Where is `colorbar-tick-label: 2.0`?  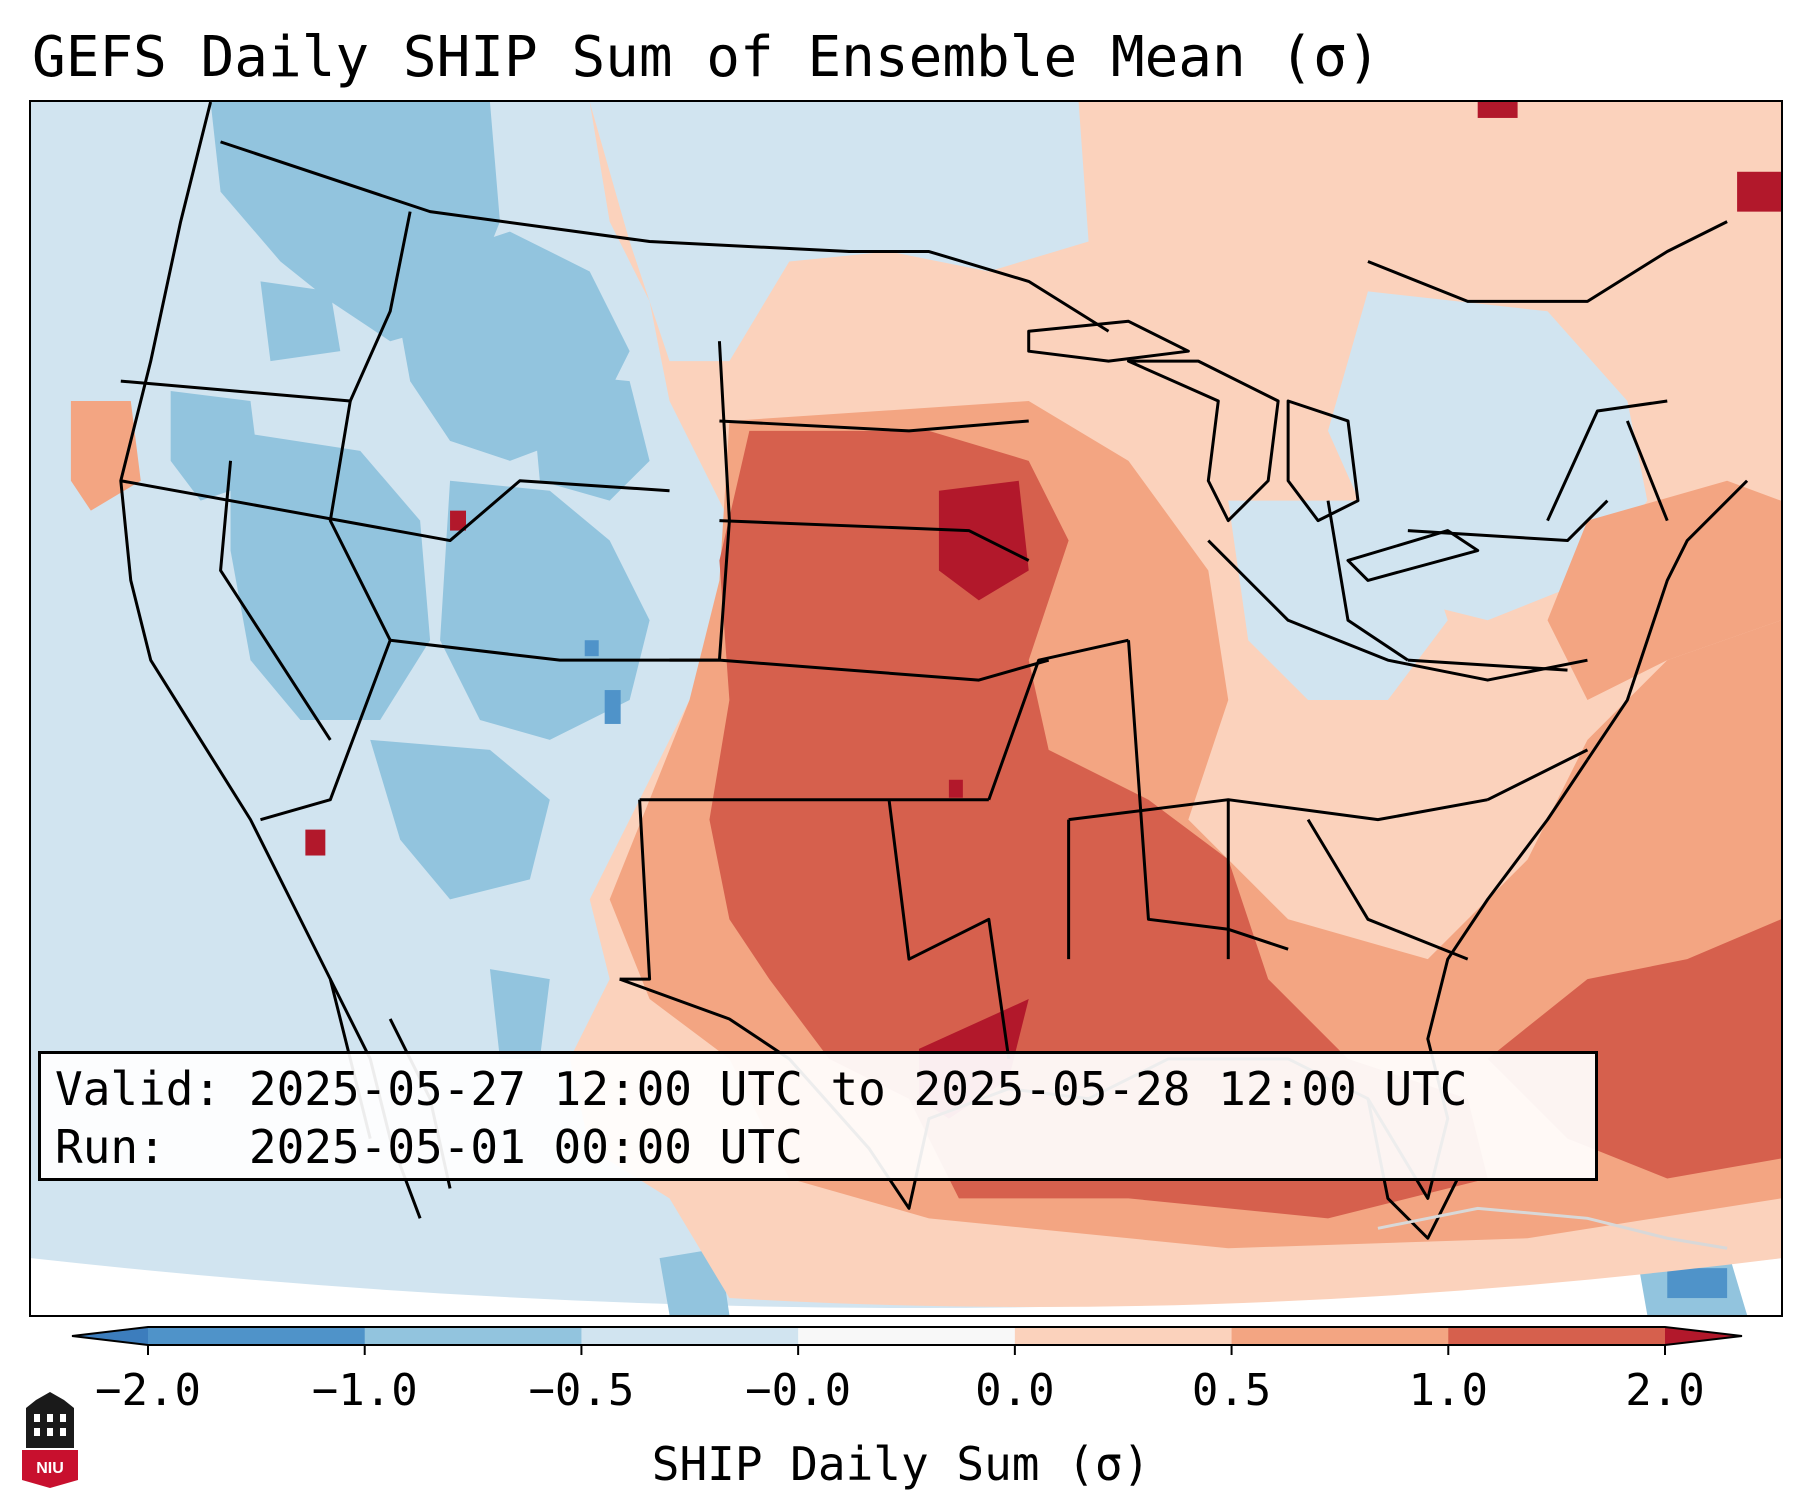
colorbar-tick-label: 2.0 is located at coordinates (1664, 1390).